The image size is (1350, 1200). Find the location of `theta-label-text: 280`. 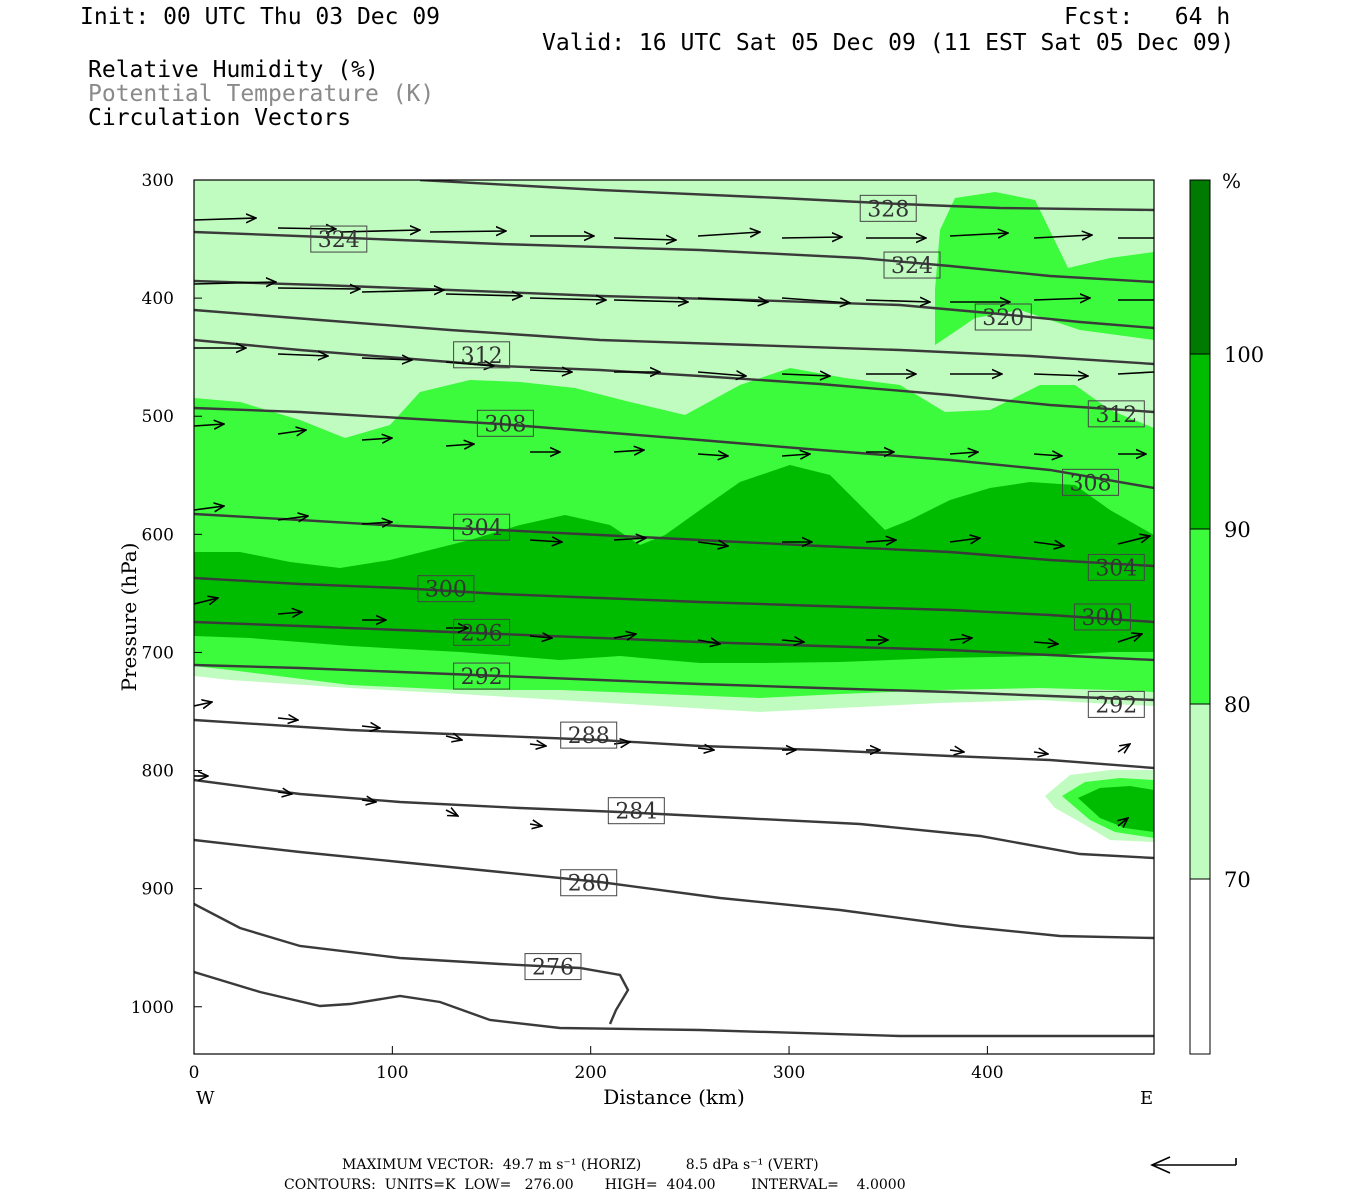

theta-label-text: 280 is located at coordinates (589, 884).